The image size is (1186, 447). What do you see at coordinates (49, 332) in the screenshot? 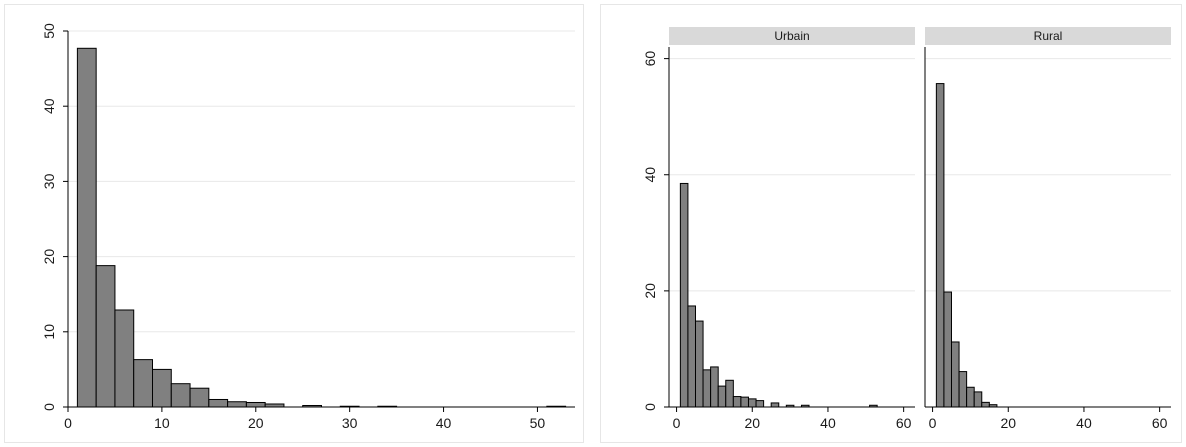
I see `overall-y-tick-label: 10` at bounding box center [49, 332].